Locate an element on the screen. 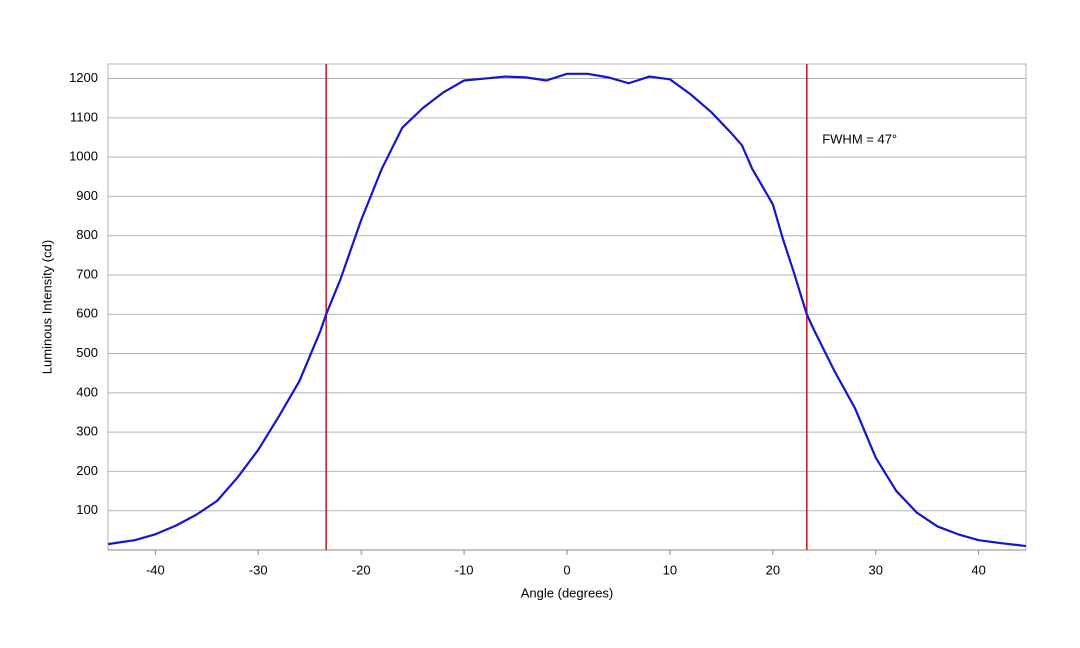 The width and height of the screenshot is (1080, 648). y-tick-label: 500 is located at coordinates (87, 352).